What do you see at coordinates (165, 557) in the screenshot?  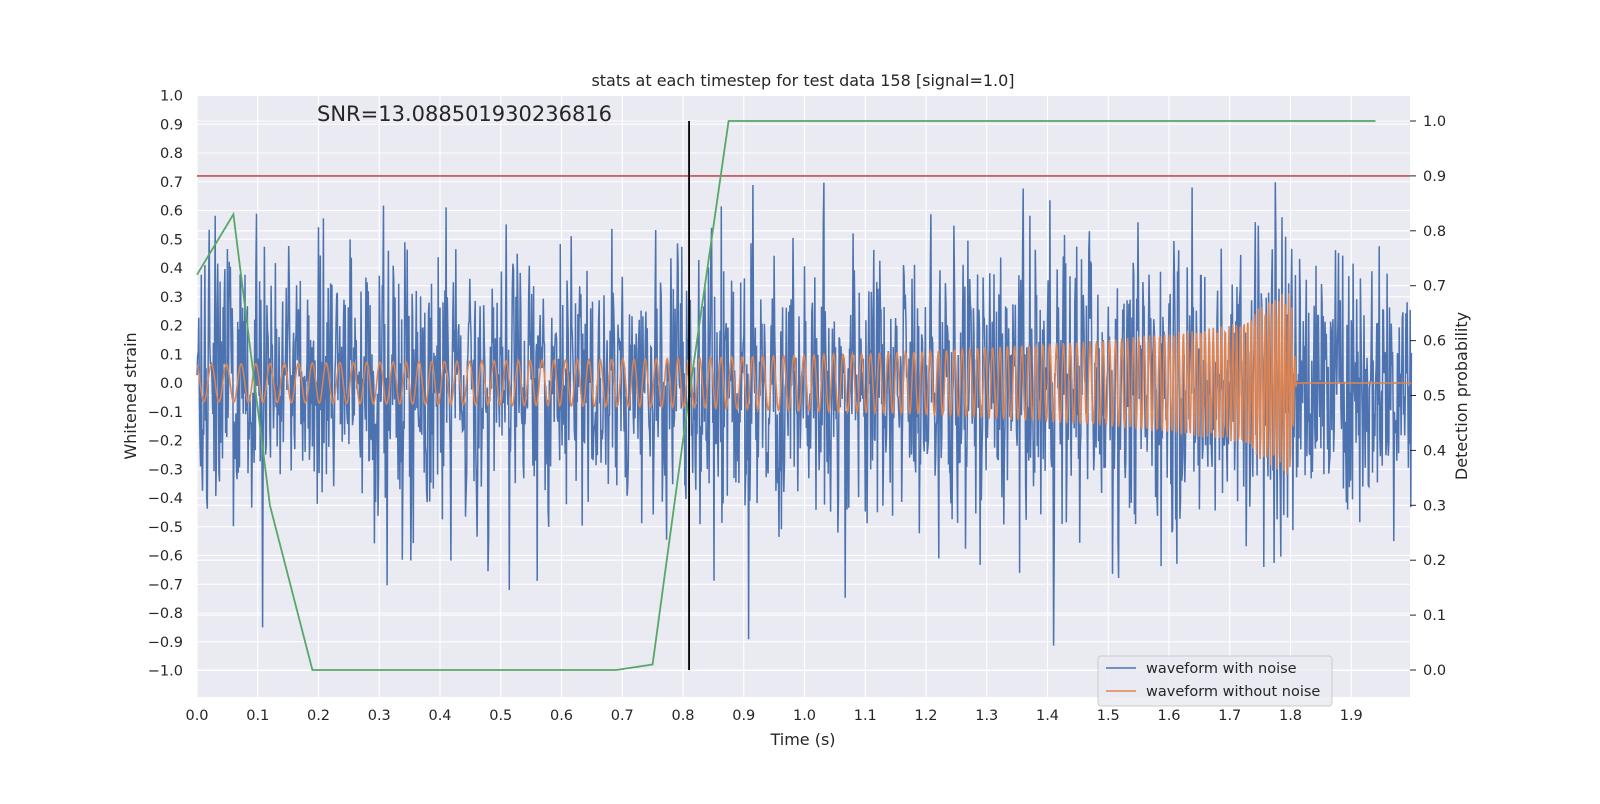 I see `y-tick-label: −0.6` at bounding box center [165, 557].